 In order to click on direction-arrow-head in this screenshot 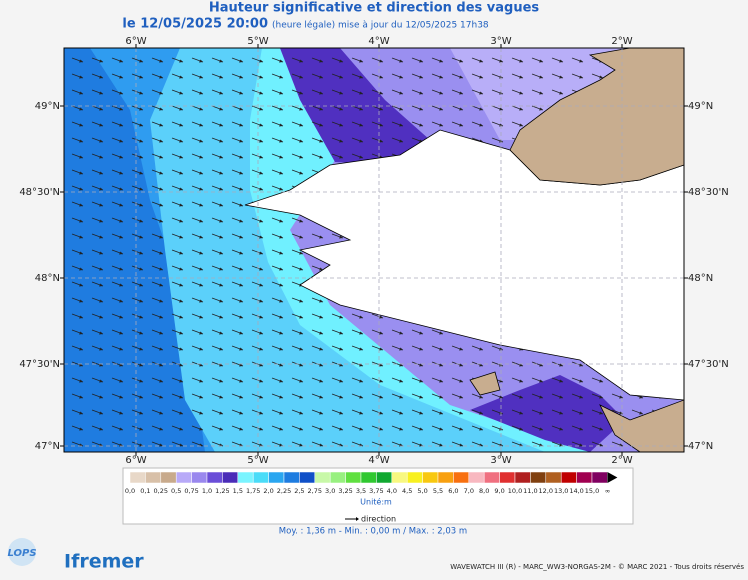, I will do `click(357, 519)`.